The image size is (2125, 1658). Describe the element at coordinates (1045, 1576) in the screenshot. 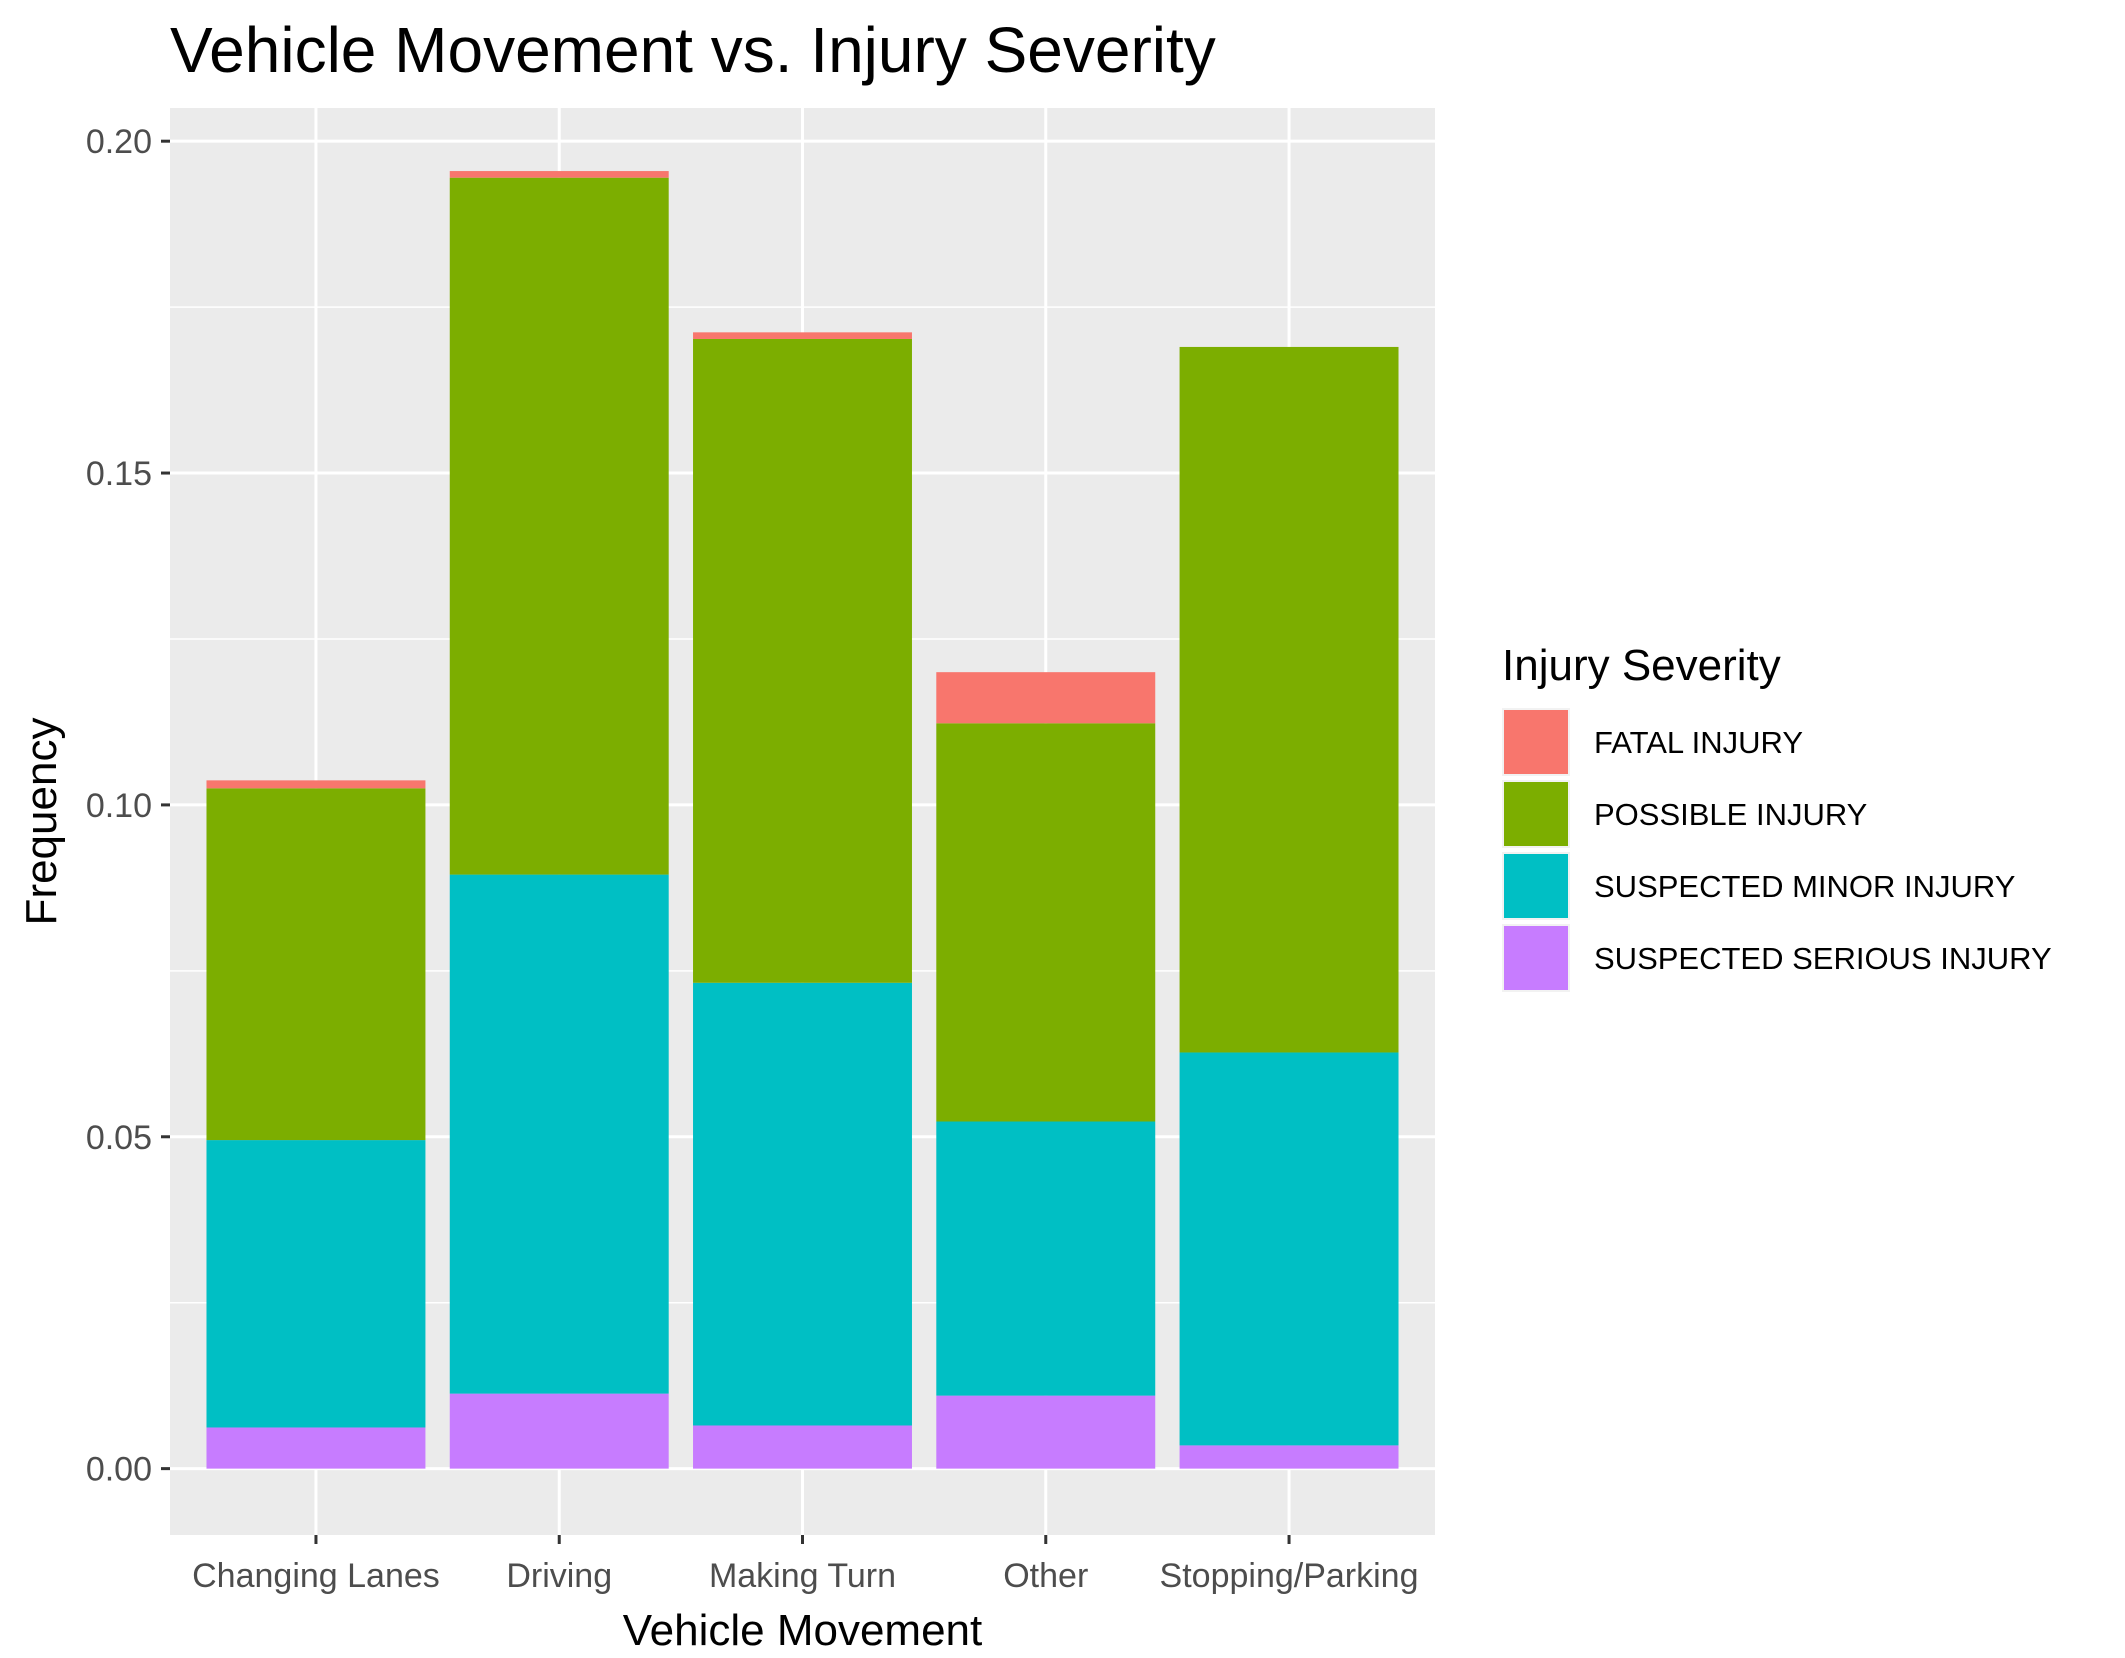

I see `x-tick-label: Other` at that location.